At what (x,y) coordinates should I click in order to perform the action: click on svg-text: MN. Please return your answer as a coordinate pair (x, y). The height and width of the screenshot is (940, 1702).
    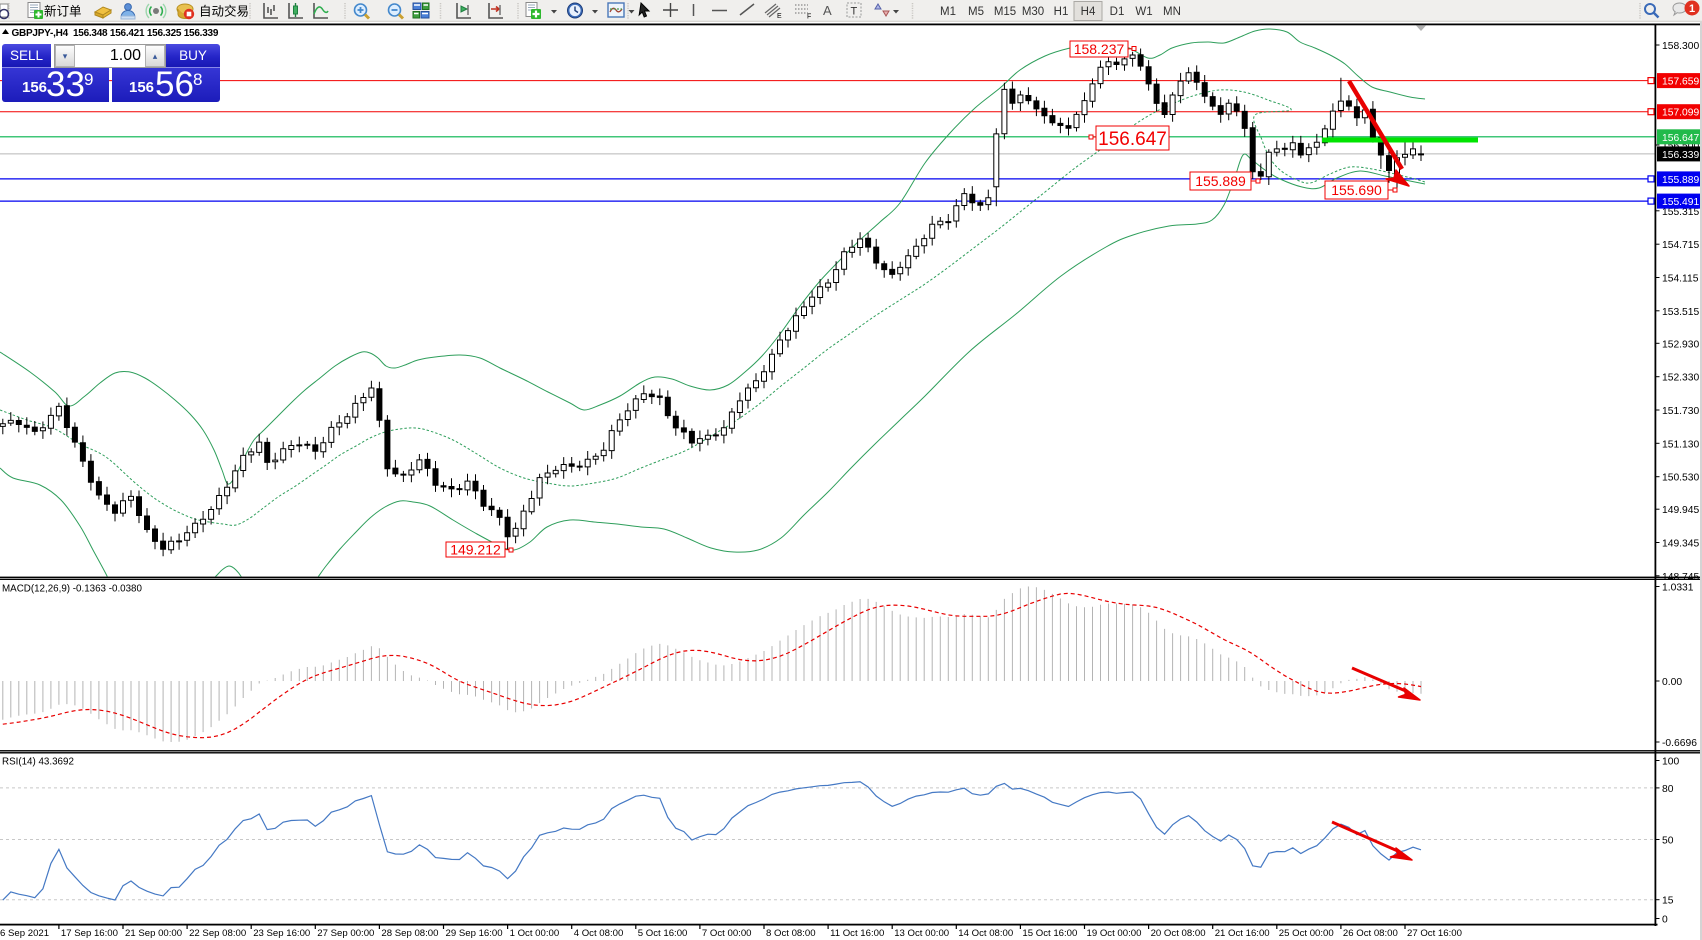
    Looking at the image, I should click on (1172, 12).